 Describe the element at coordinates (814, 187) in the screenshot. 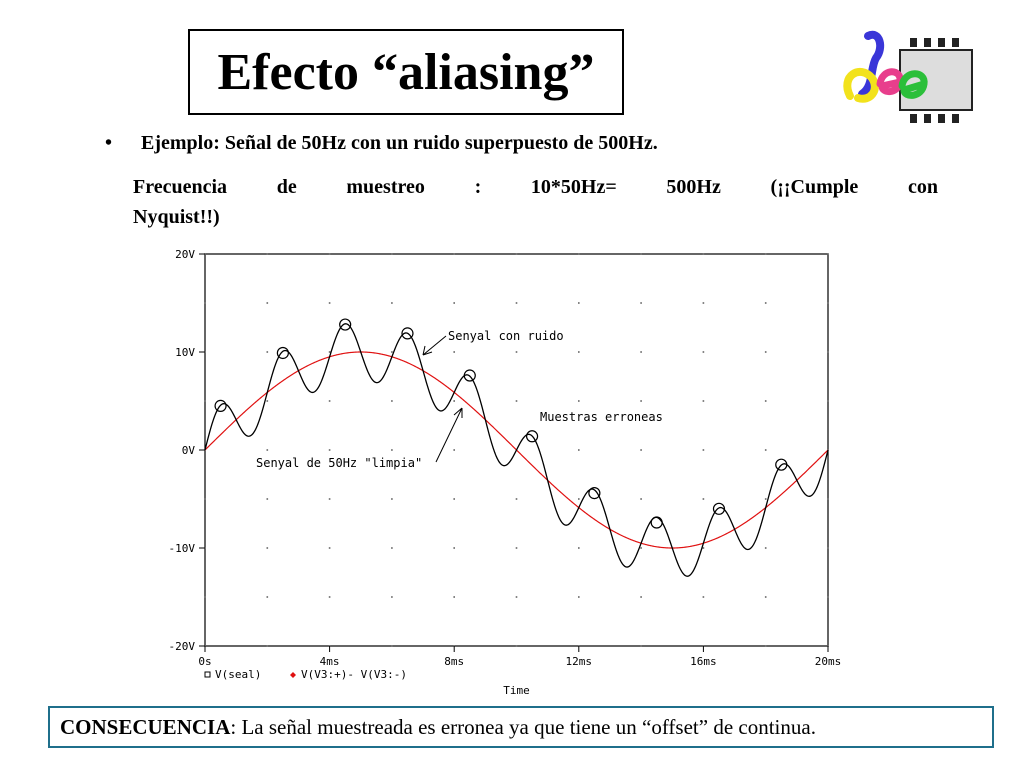

I see `freq-word: (¡¡Cumple` at that location.